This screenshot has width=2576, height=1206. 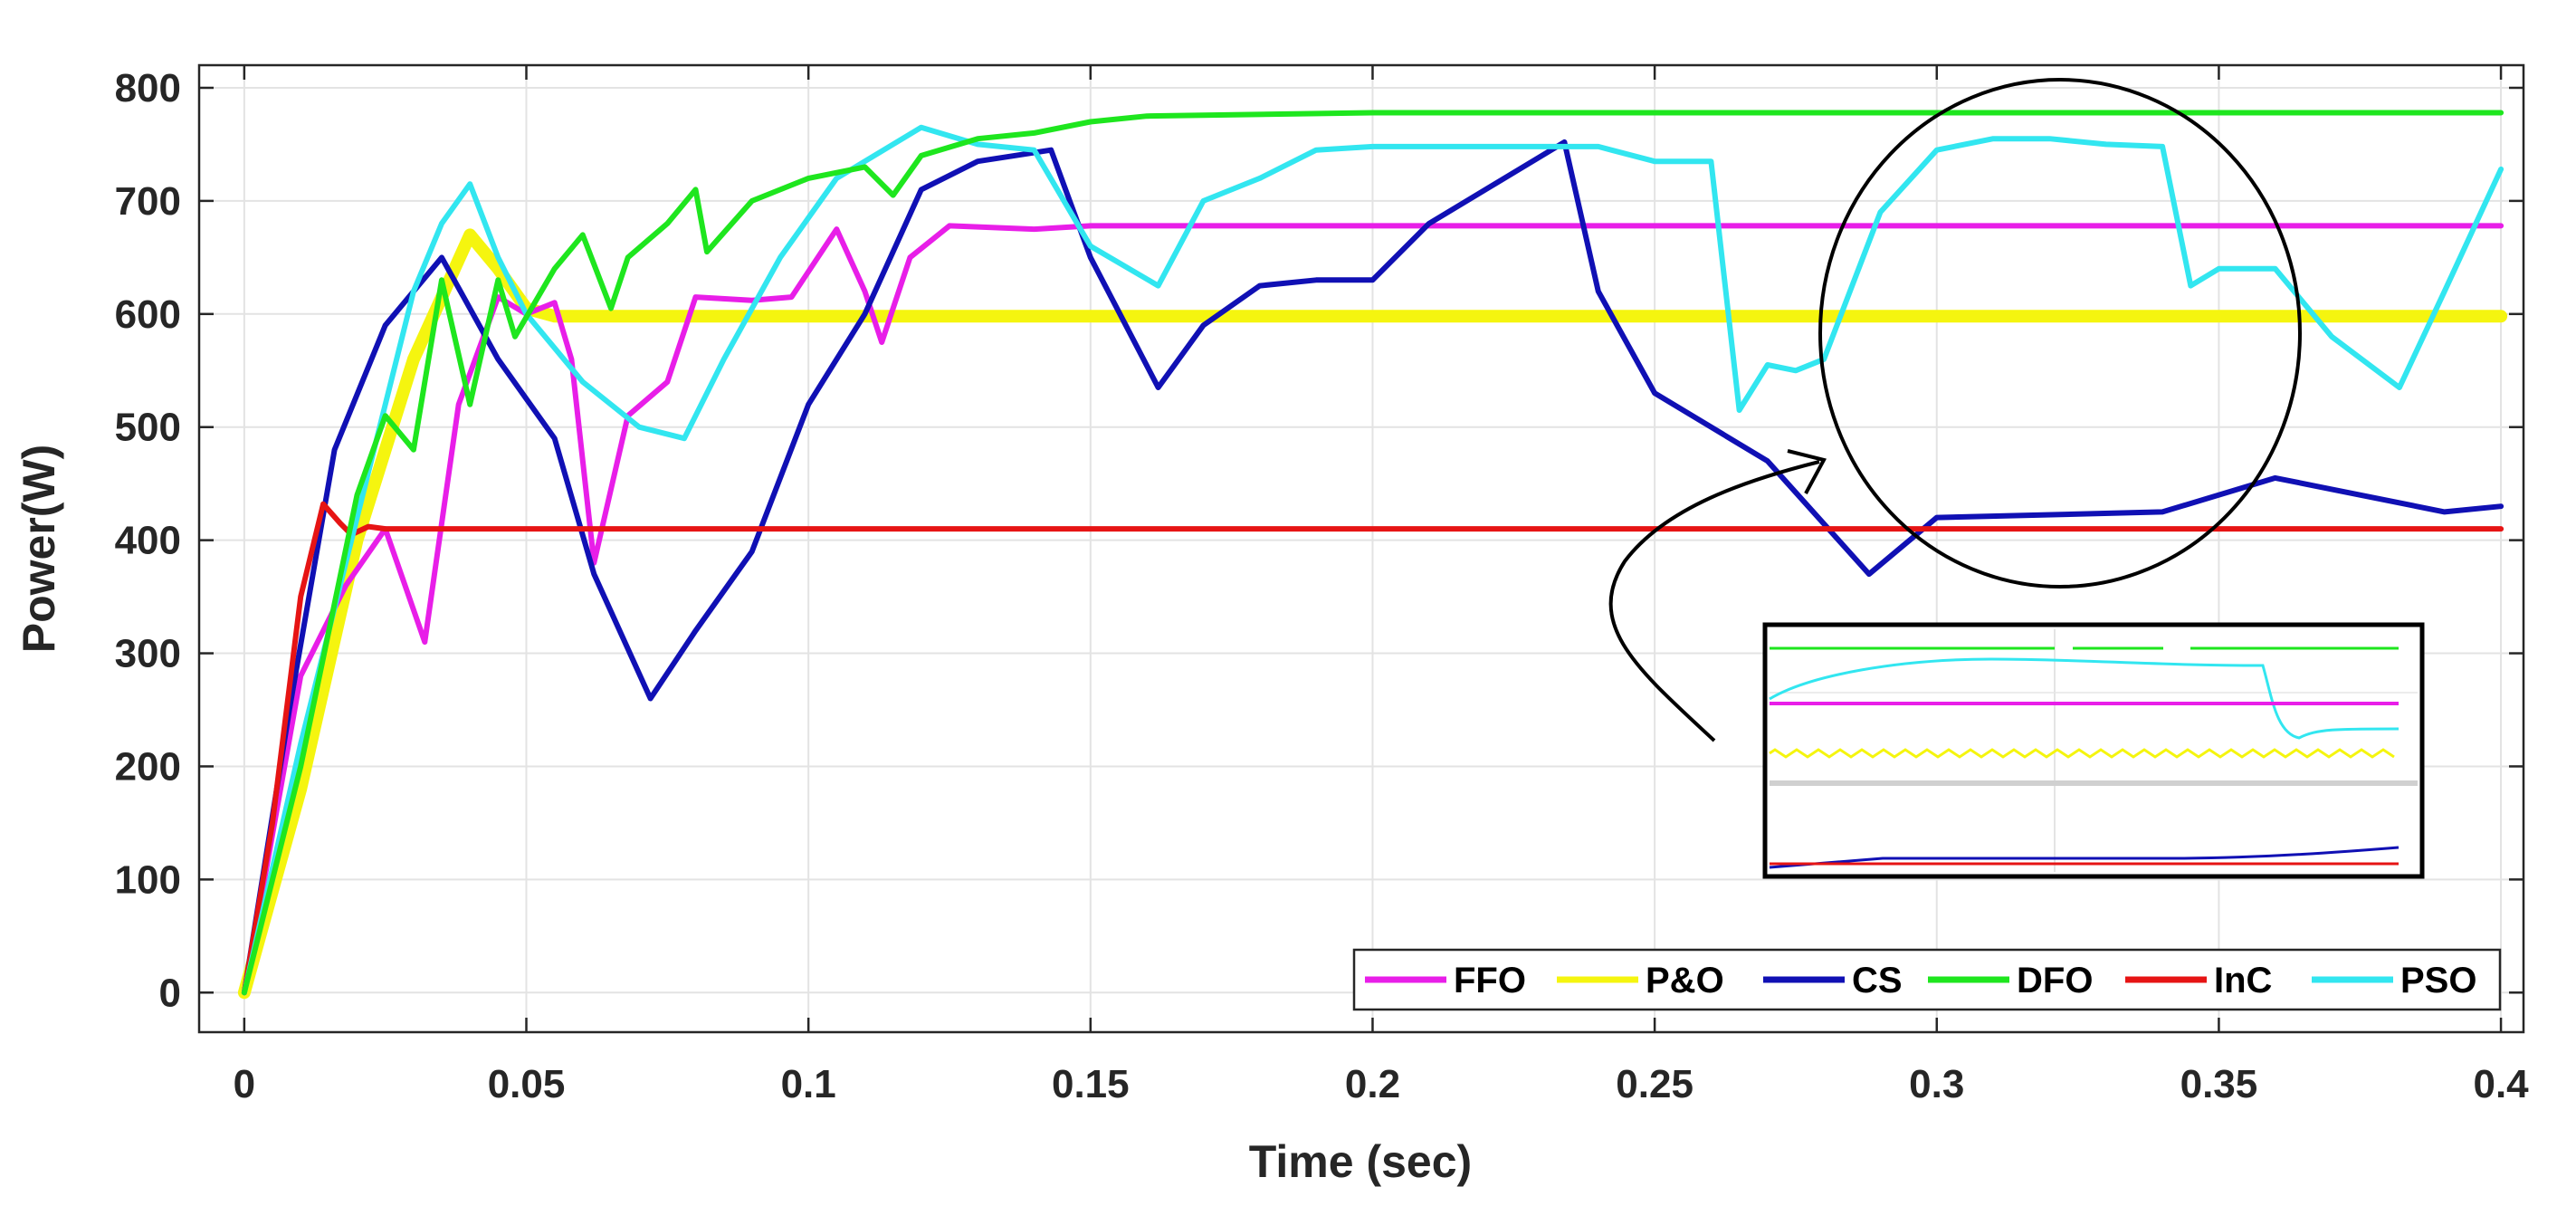 What do you see at coordinates (2055, 980) in the screenshot?
I see `legend-label-dfo: DFO` at bounding box center [2055, 980].